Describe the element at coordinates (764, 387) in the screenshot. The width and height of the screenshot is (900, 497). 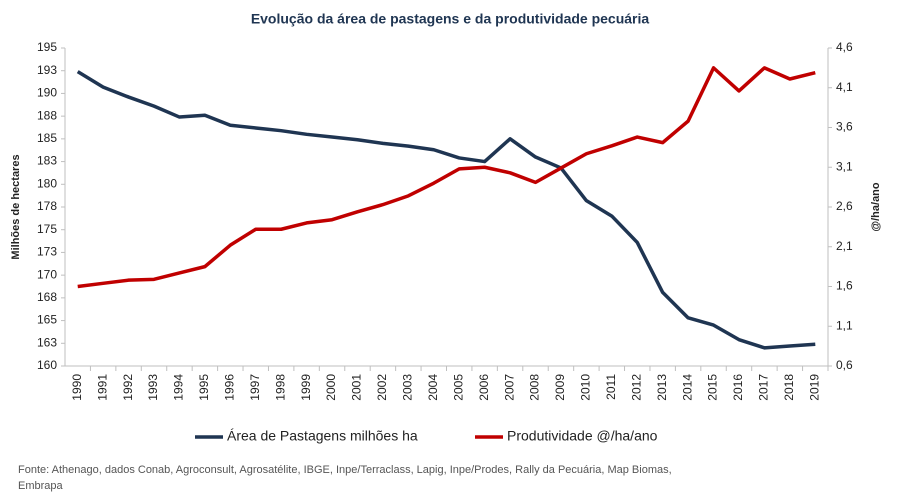
I see `x-tick-label: 2017` at that location.